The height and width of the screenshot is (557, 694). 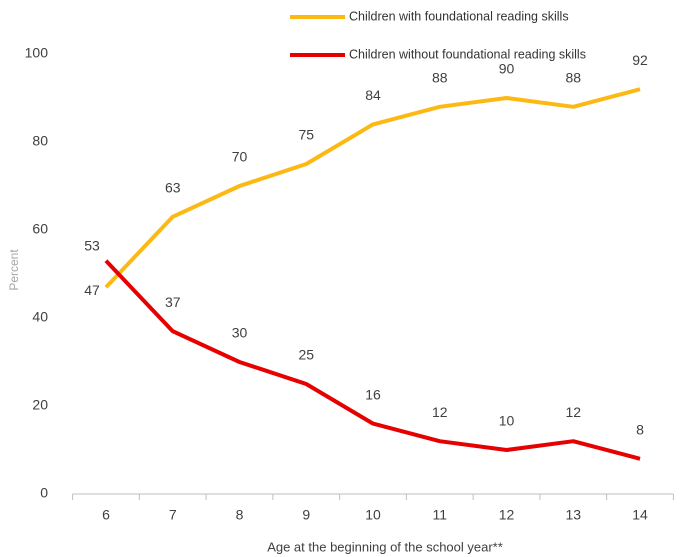 What do you see at coordinates (92, 246) in the screenshot?
I see `data-label: 53` at bounding box center [92, 246].